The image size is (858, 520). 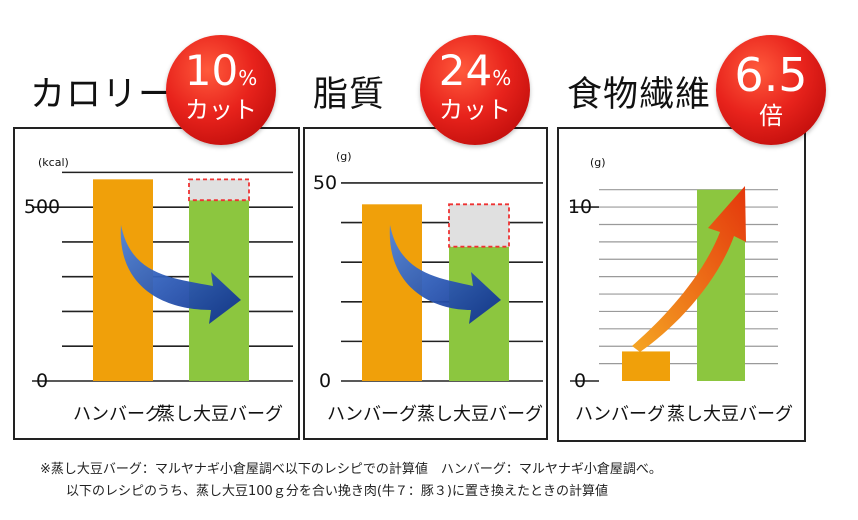 I want to click on reduction-badge: 10% カット, so click(x=221, y=90).